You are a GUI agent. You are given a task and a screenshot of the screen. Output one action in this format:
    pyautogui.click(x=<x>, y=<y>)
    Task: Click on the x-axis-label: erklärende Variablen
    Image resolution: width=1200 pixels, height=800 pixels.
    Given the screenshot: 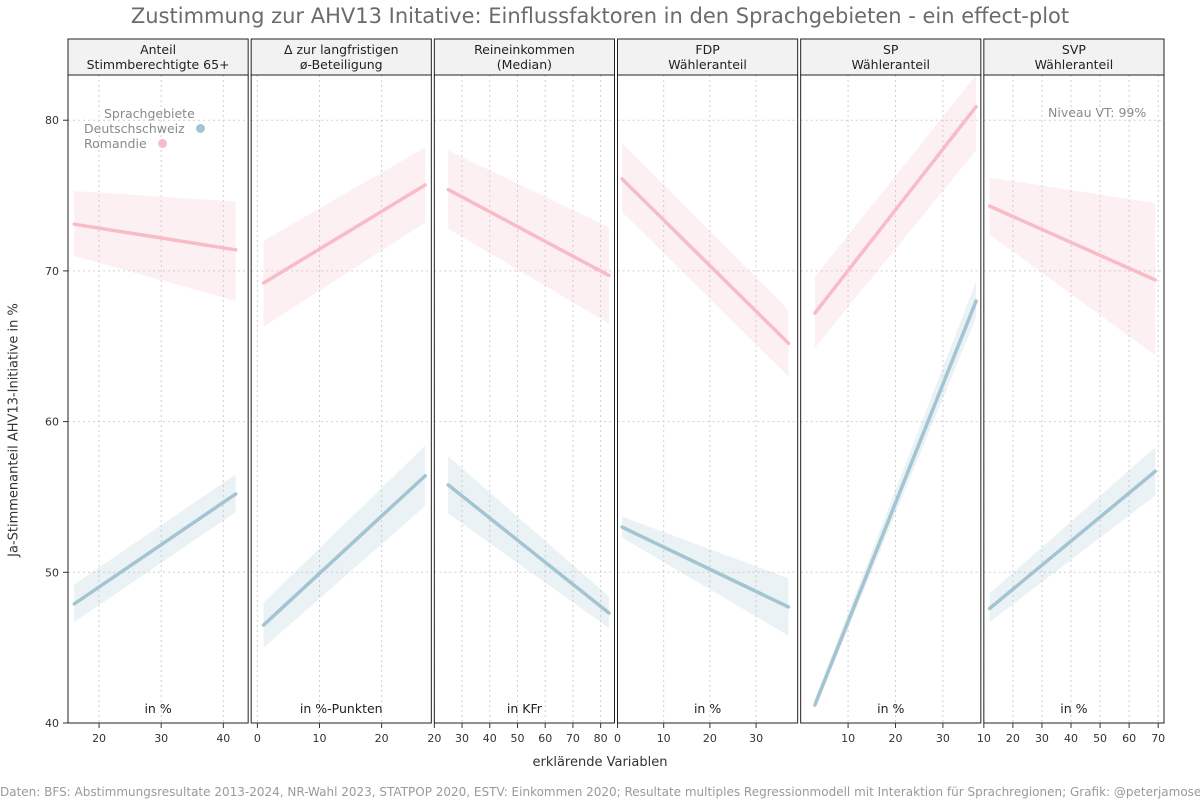 What is the action you would take?
    pyautogui.click(x=600, y=762)
    